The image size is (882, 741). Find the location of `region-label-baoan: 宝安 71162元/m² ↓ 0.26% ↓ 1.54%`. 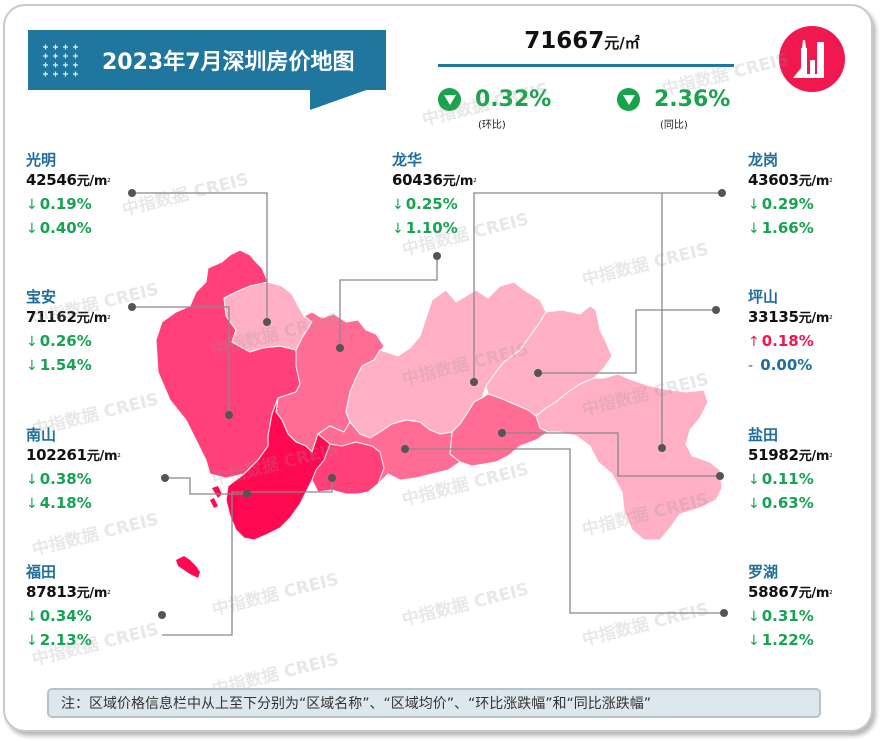

region-label-baoan: 宝安 71162元/m² ↓ 0.26% ↓ 1.54% is located at coordinates (68, 332).